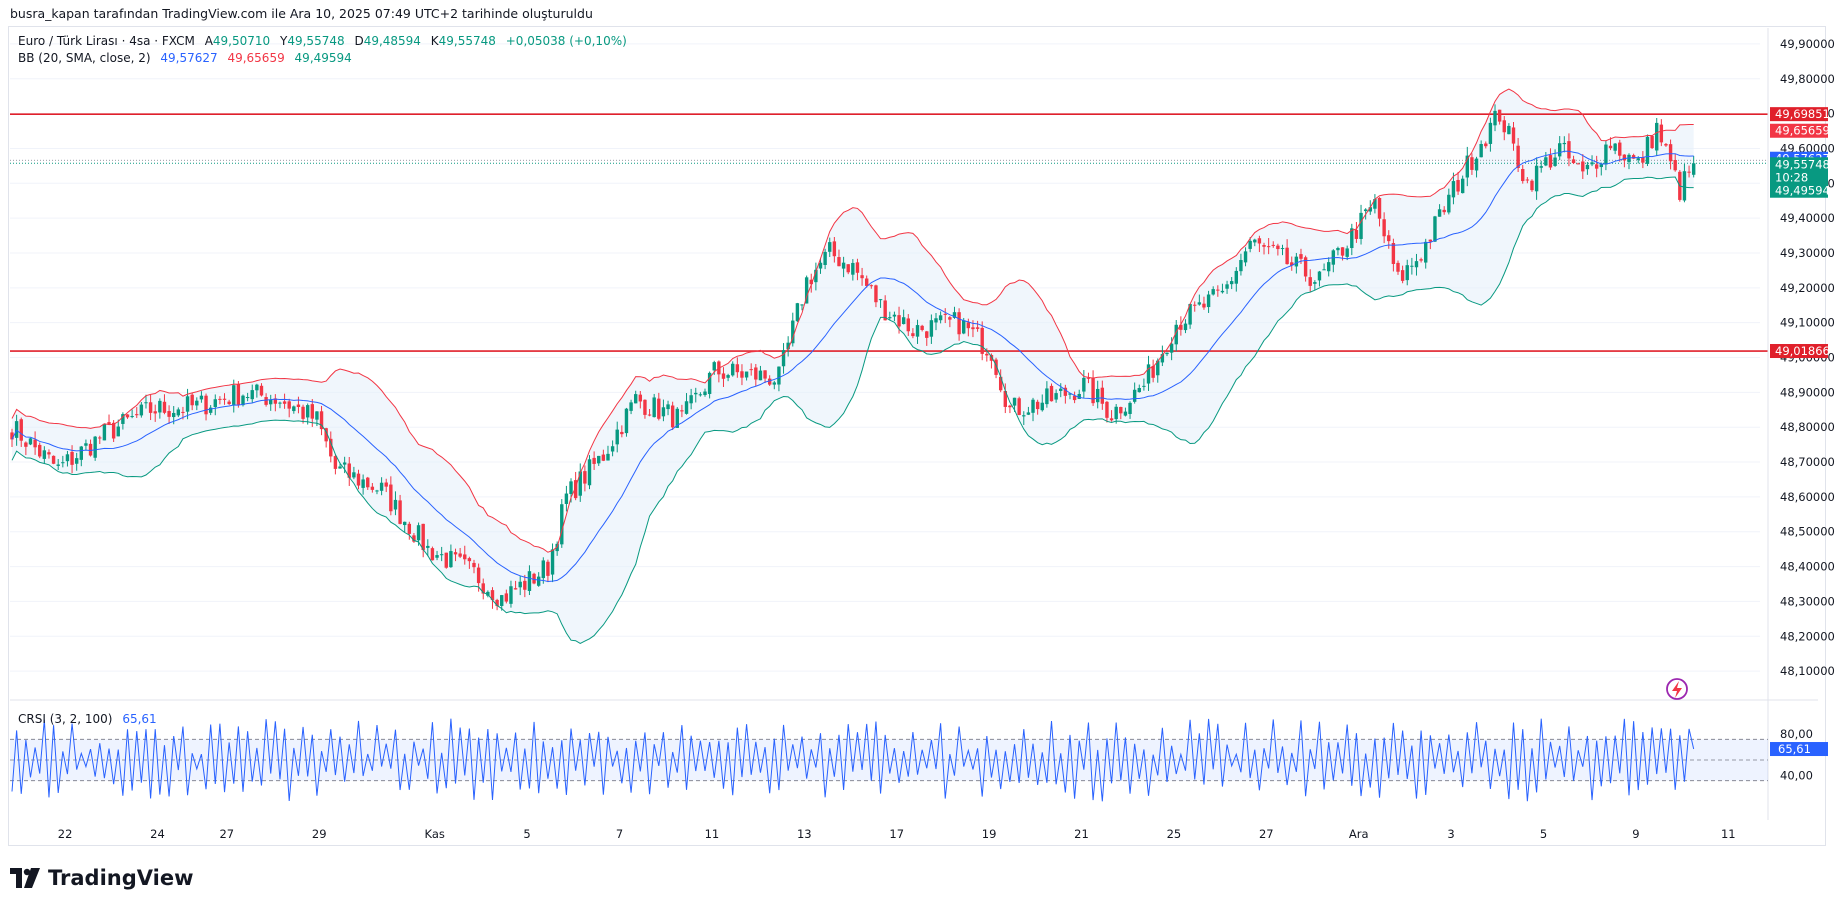 The width and height of the screenshot is (1835, 909). Describe the element at coordinates (189, 58) in the screenshot. I see `bb-basis-value: 49,57627` at that location.